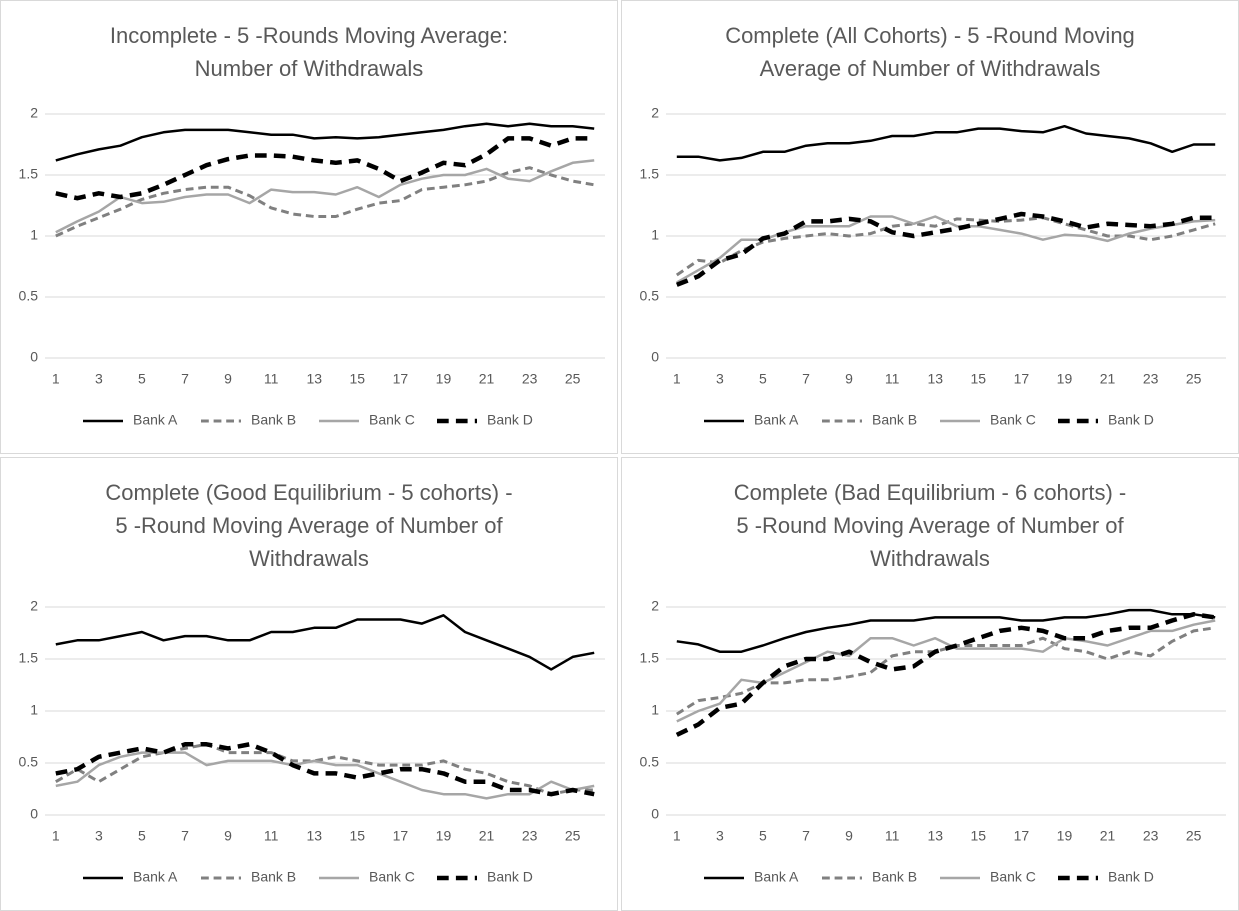  What do you see at coordinates (930, 68) in the screenshot?
I see `chart-title: Average of Number of Withdrawals` at bounding box center [930, 68].